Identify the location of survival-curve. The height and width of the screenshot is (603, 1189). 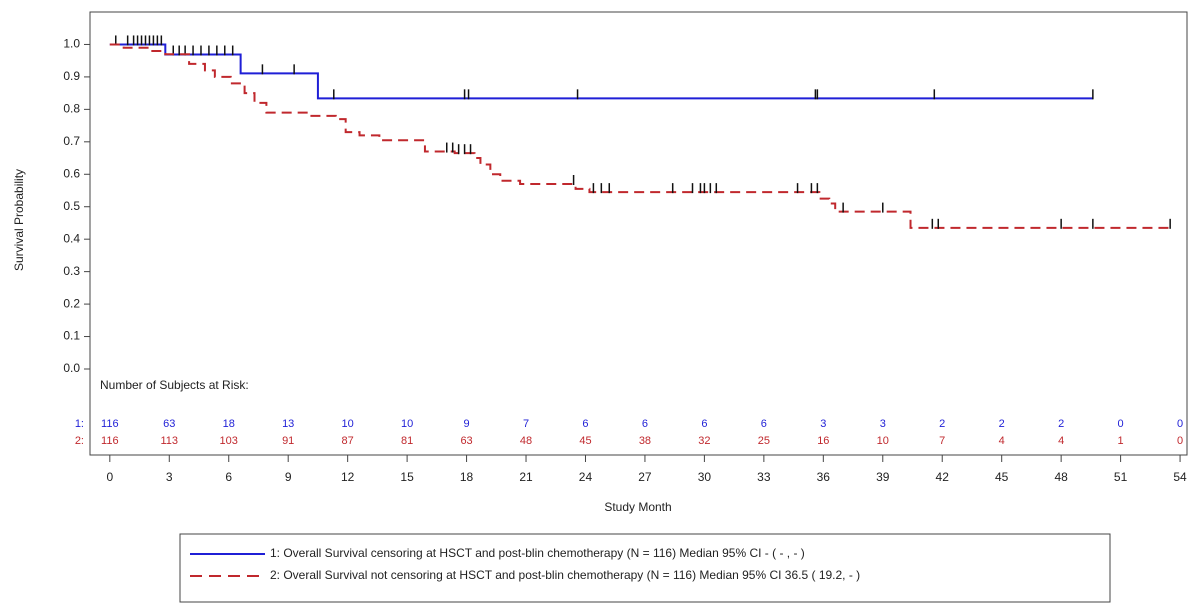
(601, 71).